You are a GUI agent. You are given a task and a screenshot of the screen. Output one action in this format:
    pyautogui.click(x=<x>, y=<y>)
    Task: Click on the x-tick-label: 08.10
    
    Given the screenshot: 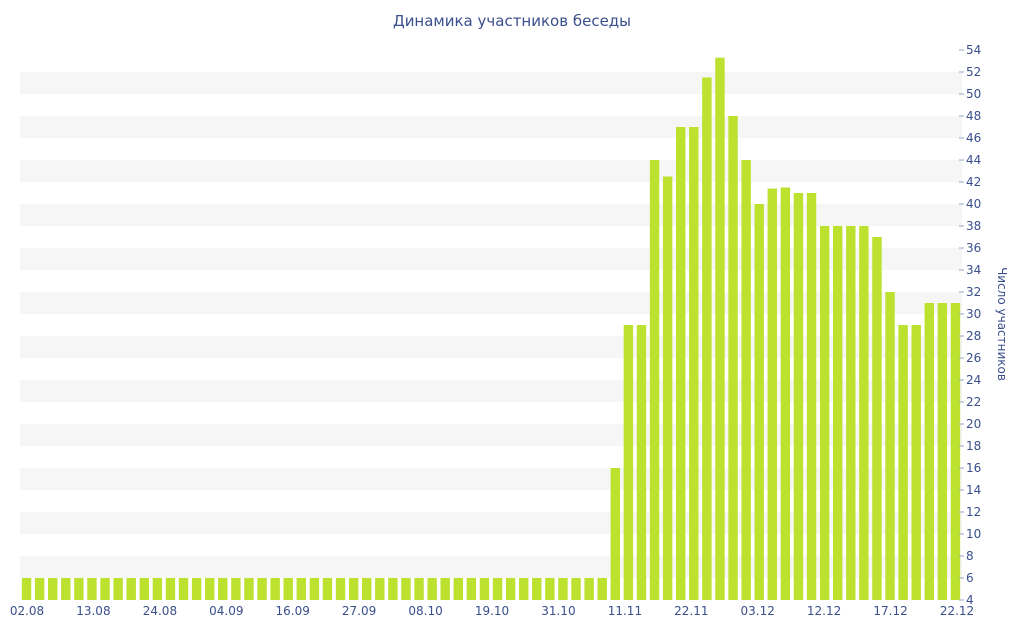 What is the action you would take?
    pyautogui.click(x=425, y=611)
    